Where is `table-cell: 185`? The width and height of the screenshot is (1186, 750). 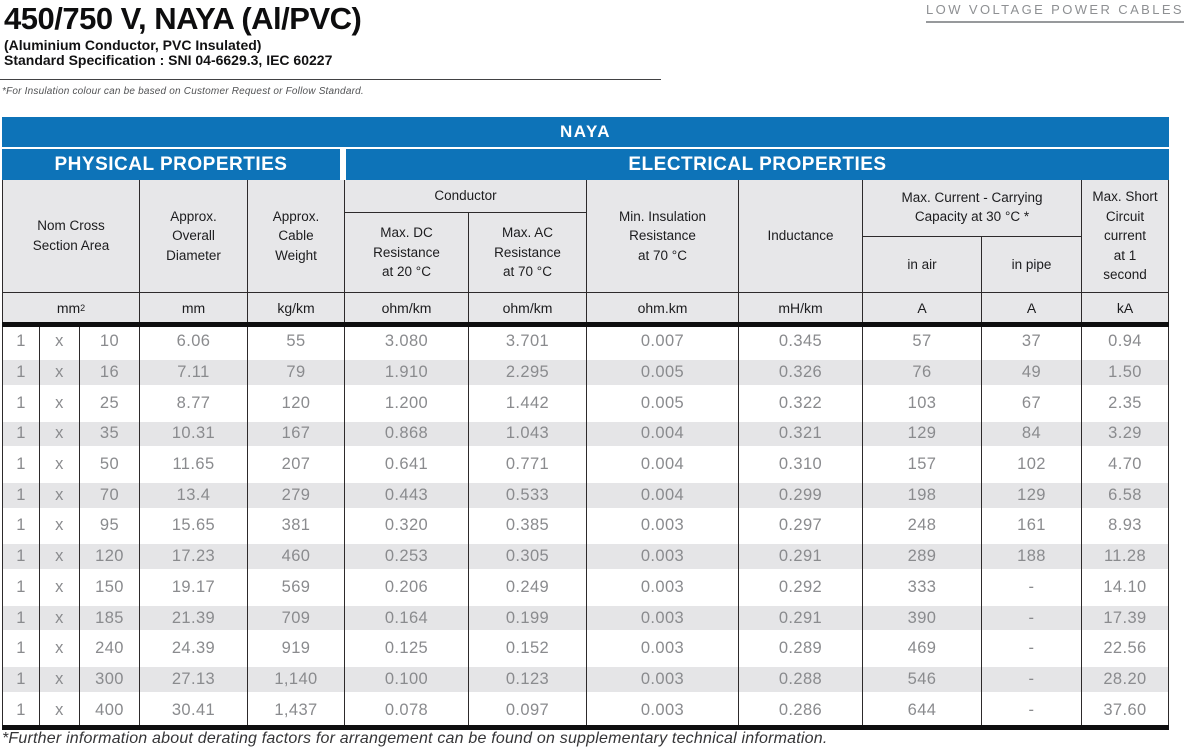 table-cell: 185 is located at coordinates (110, 618).